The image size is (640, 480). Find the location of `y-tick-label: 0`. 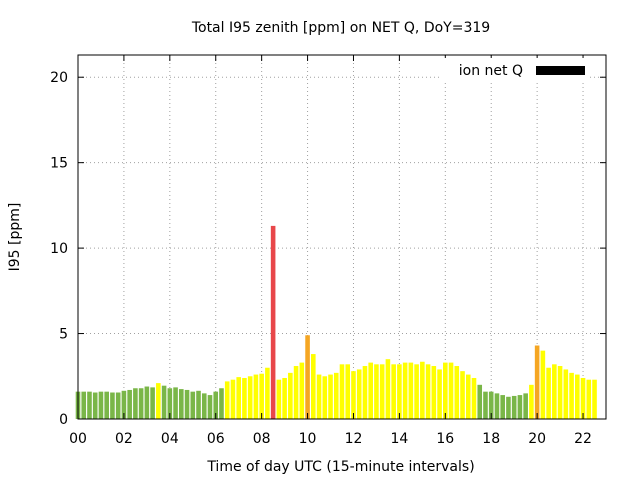

y-tick-label: 0 is located at coordinates (63, 420).